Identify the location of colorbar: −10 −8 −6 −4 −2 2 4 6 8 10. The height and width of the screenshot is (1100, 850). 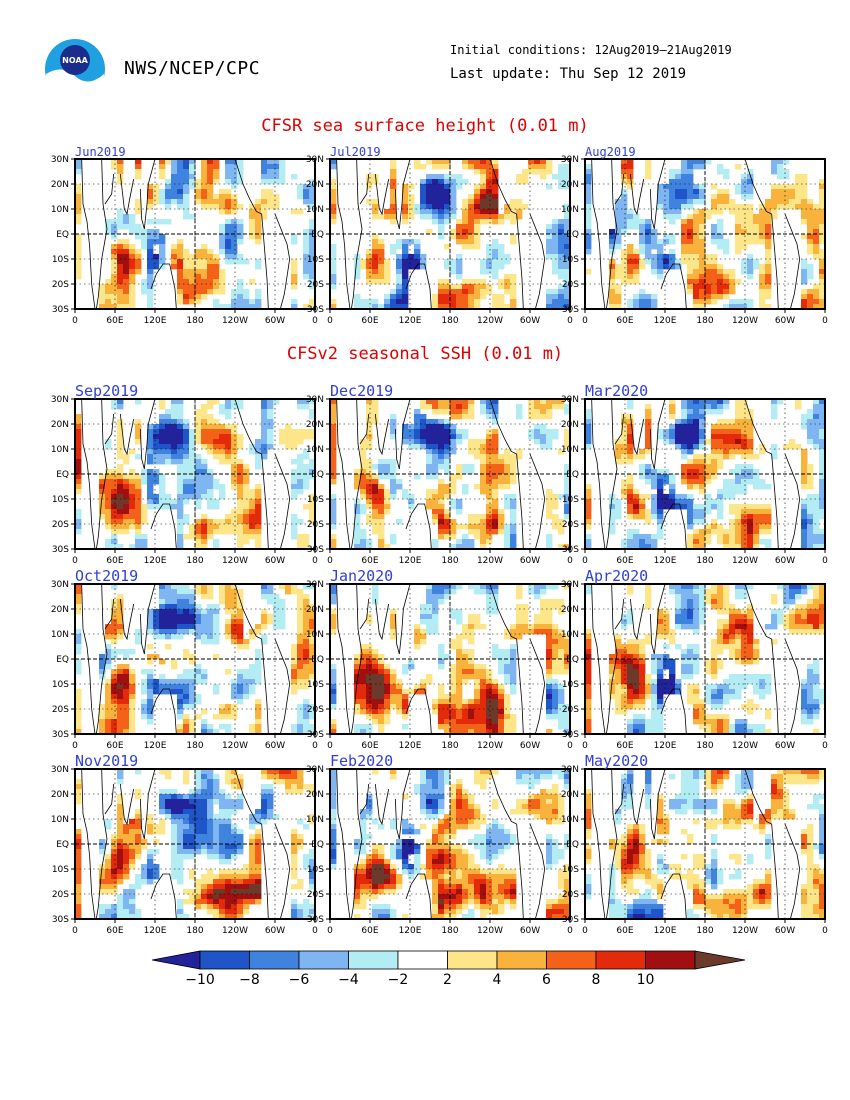
(448, 969).